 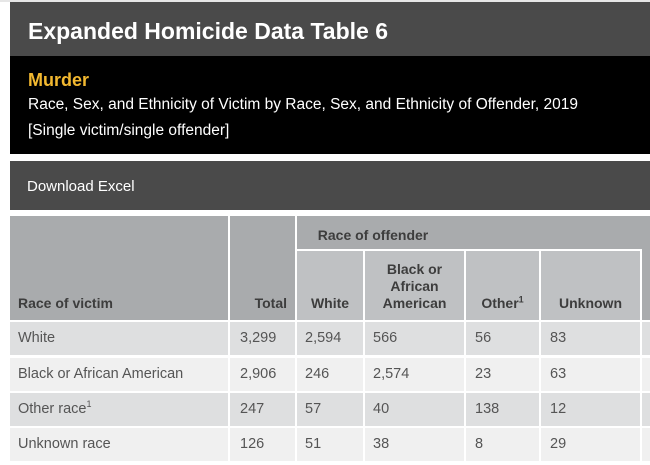 What do you see at coordinates (414, 374) in the screenshot?
I see `table-cell-black: 2,574` at bounding box center [414, 374].